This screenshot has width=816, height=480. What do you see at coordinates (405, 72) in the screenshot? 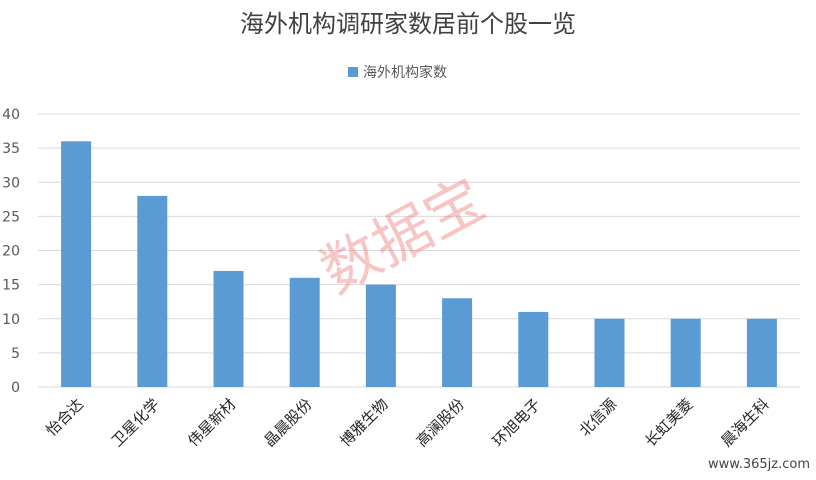
I see `legend-label: 海外机构家数` at bounding box center [405, 72].